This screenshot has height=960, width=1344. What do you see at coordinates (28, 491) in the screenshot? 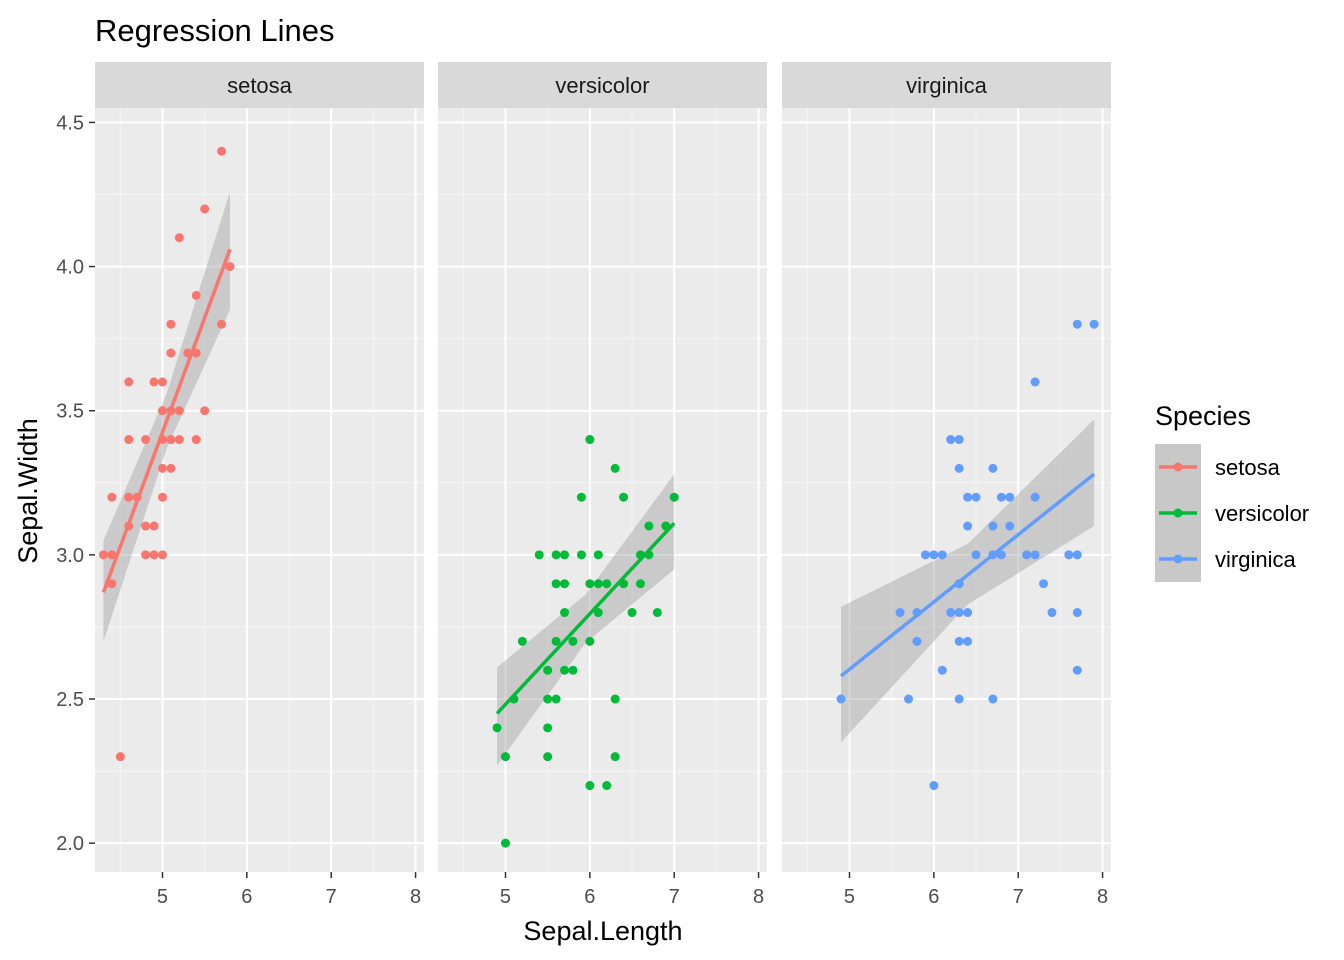
I see `y-axis-title: Sepal.Width` at bounding box center [28, 491].